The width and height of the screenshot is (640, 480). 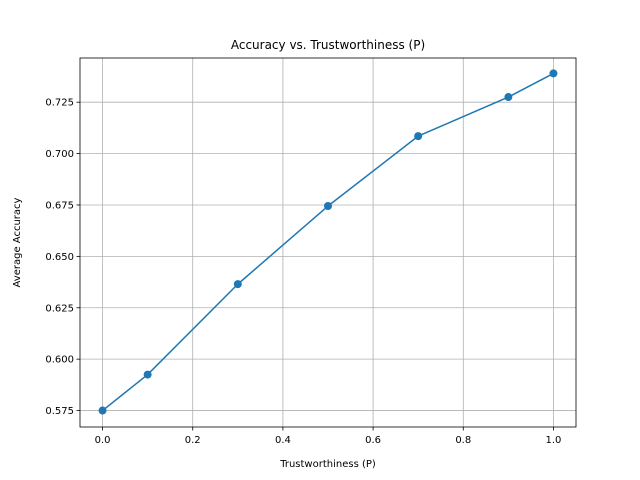 What do you see at coordinates (554, 440) in the screenshot?
I see `x-tick-label: 1.0` at bounding box center [554, 440].